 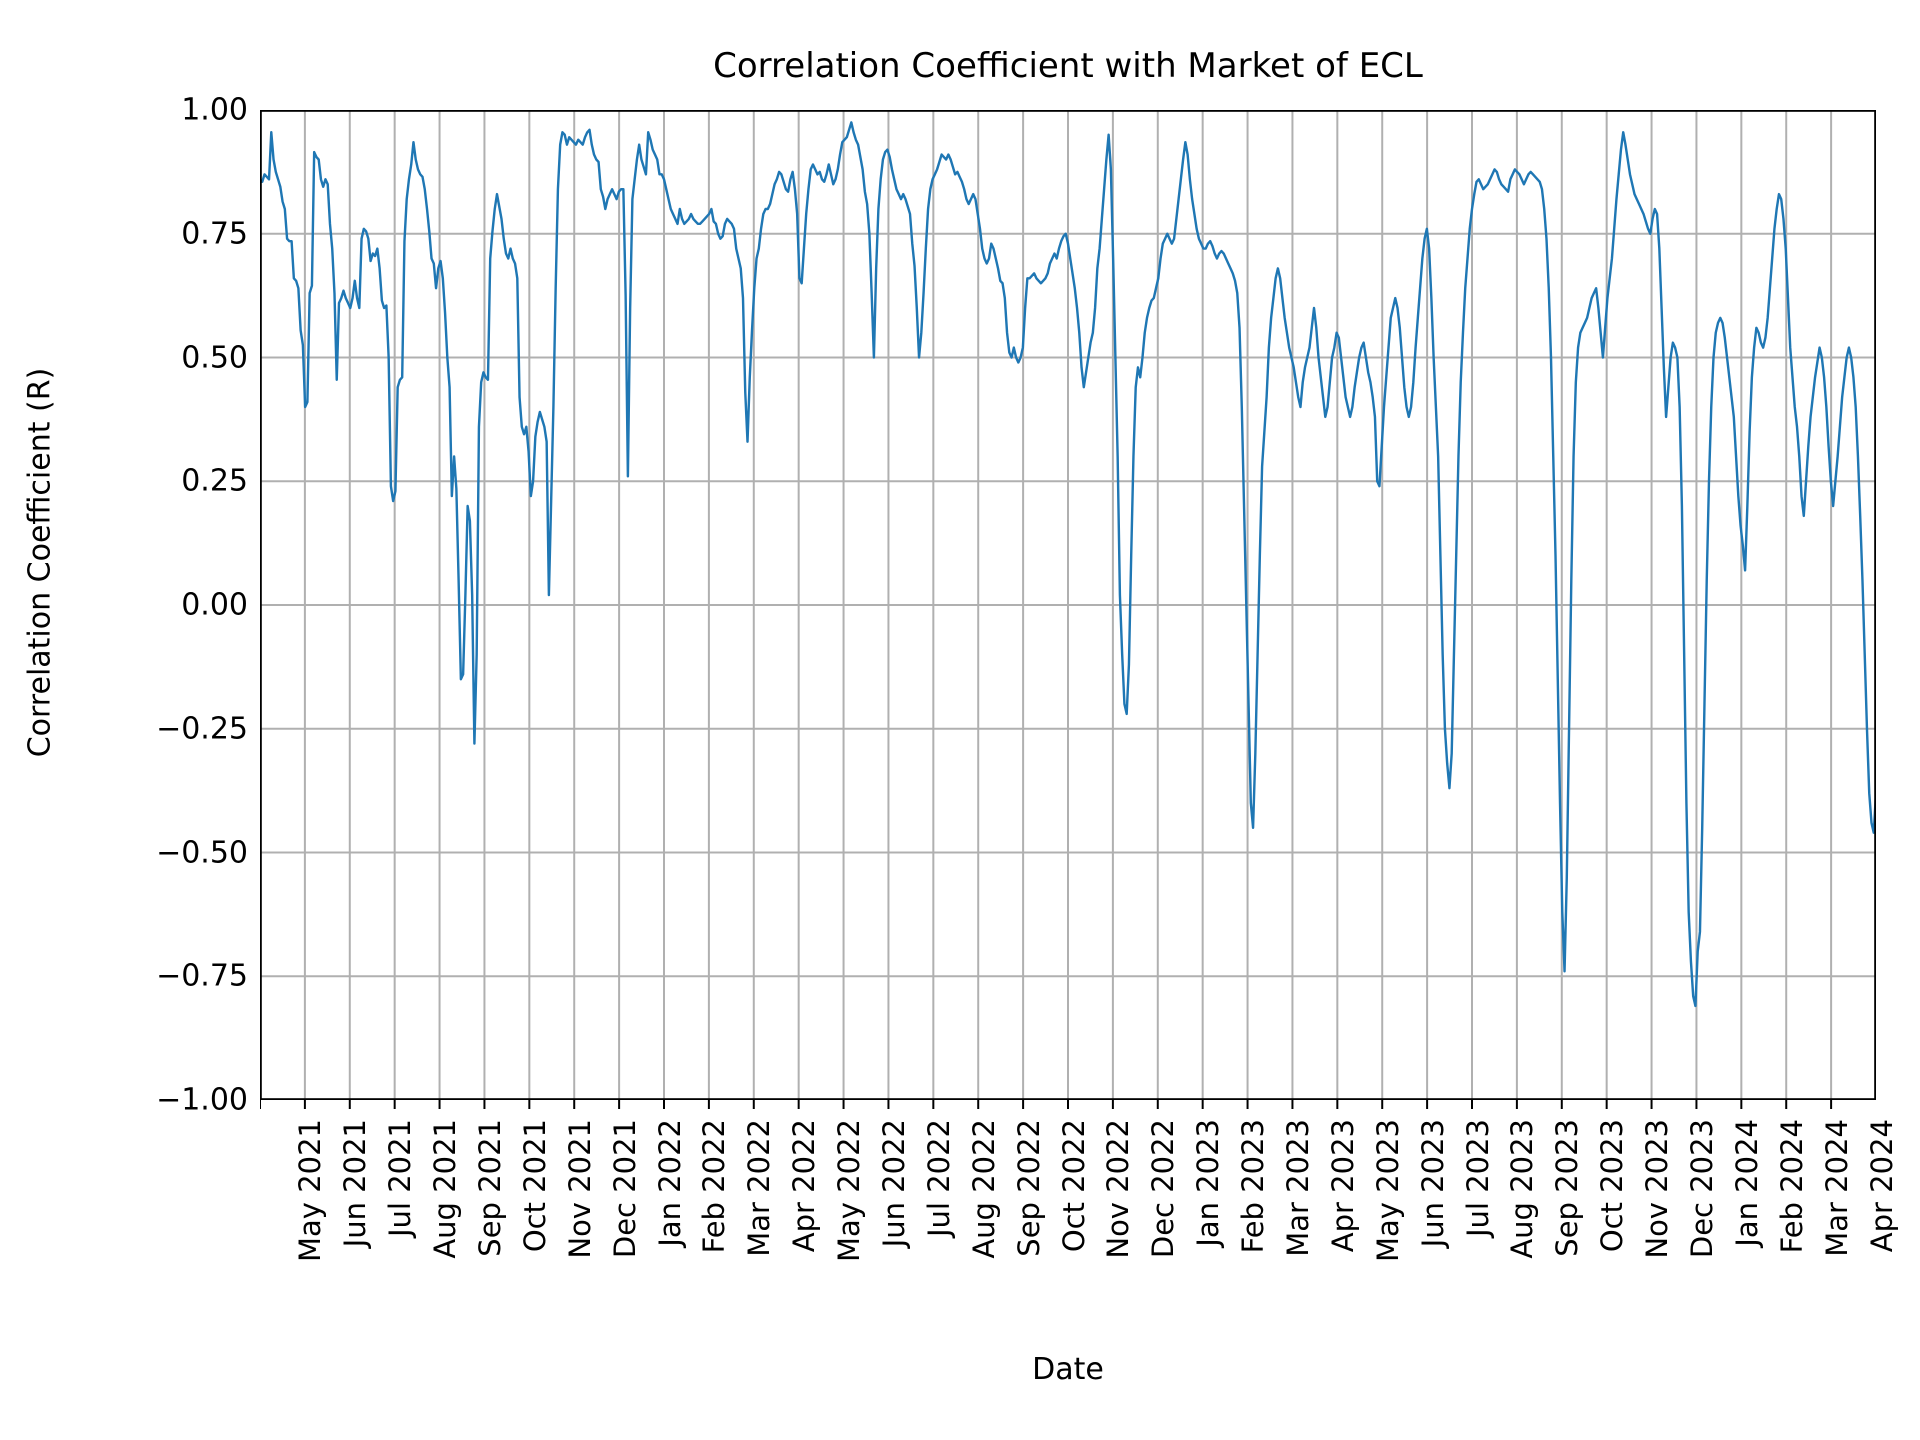 I want to click on x-tick-label: Jun 2023, so click(x=1432, y=1183).